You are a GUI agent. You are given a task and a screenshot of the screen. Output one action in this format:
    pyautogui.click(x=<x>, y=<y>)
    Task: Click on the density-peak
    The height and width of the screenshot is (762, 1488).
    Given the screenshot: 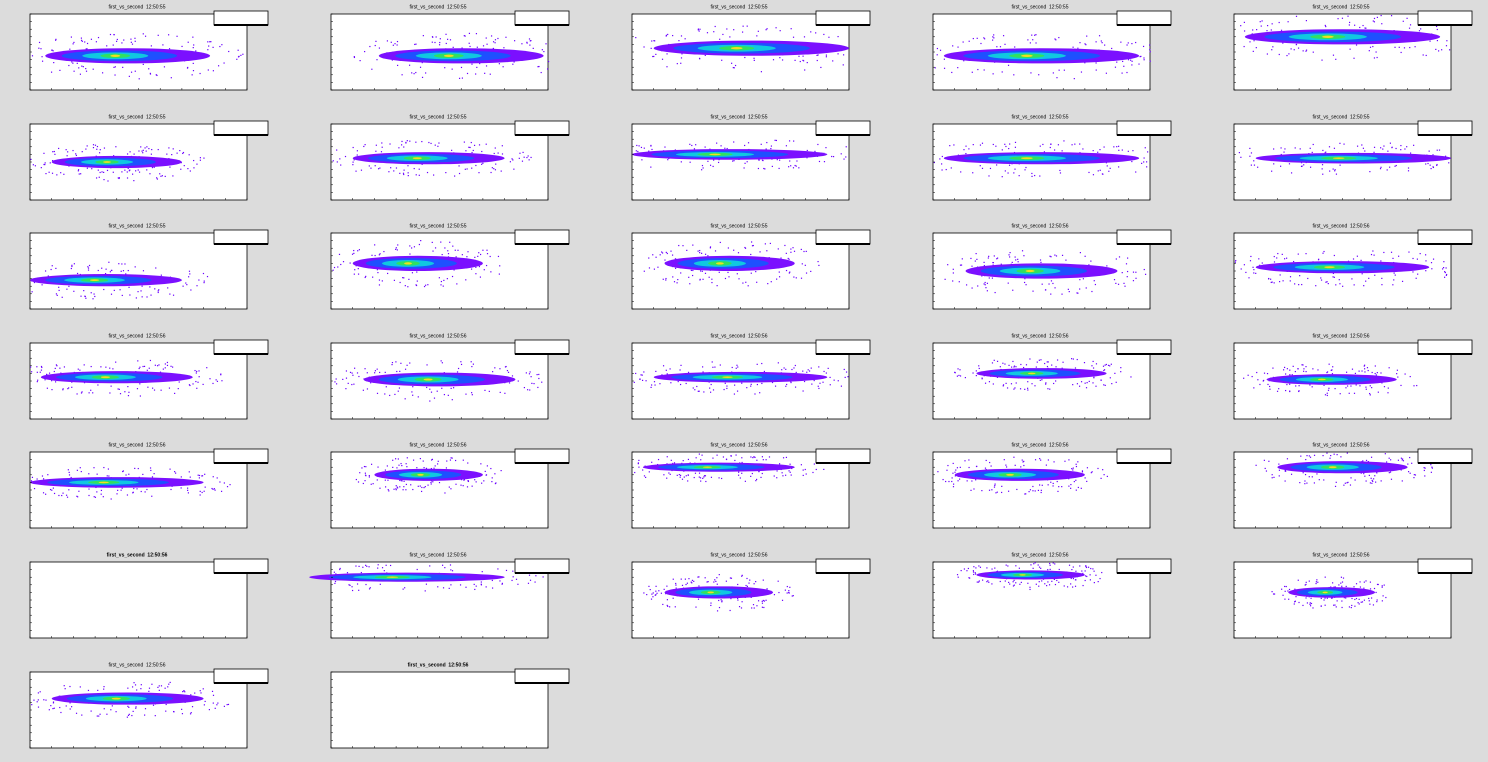 What is the action you would take?
    pyautogui.click(x=1022, y=575)
    